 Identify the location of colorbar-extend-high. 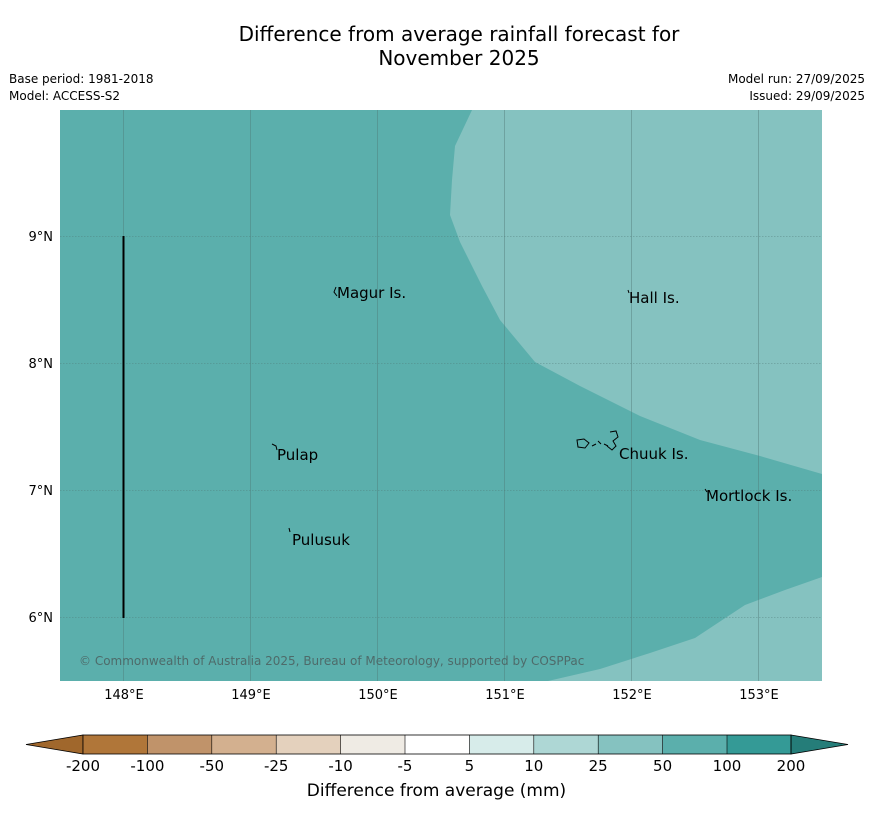
(819, 744).